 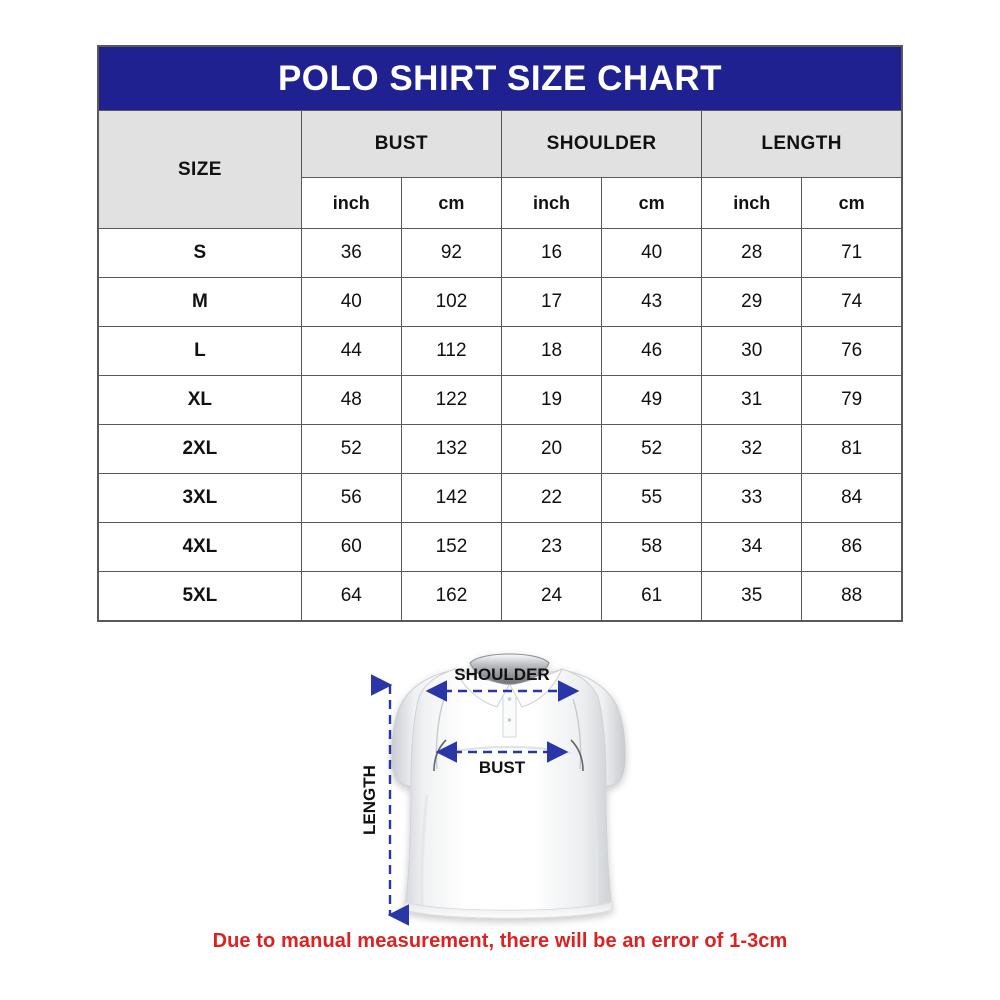 I want to click on cell-length-inch: 30, so click(x=752, y=351).